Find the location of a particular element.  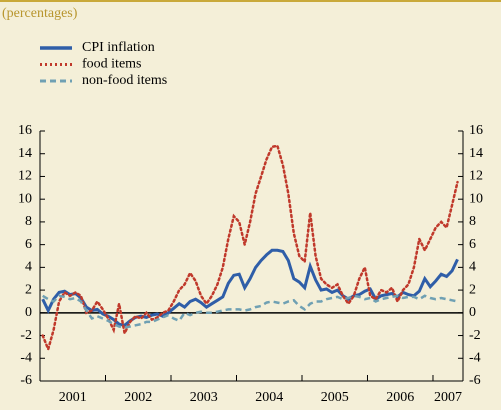

y-tick-label: 0 is located at coordinates (28, 312).